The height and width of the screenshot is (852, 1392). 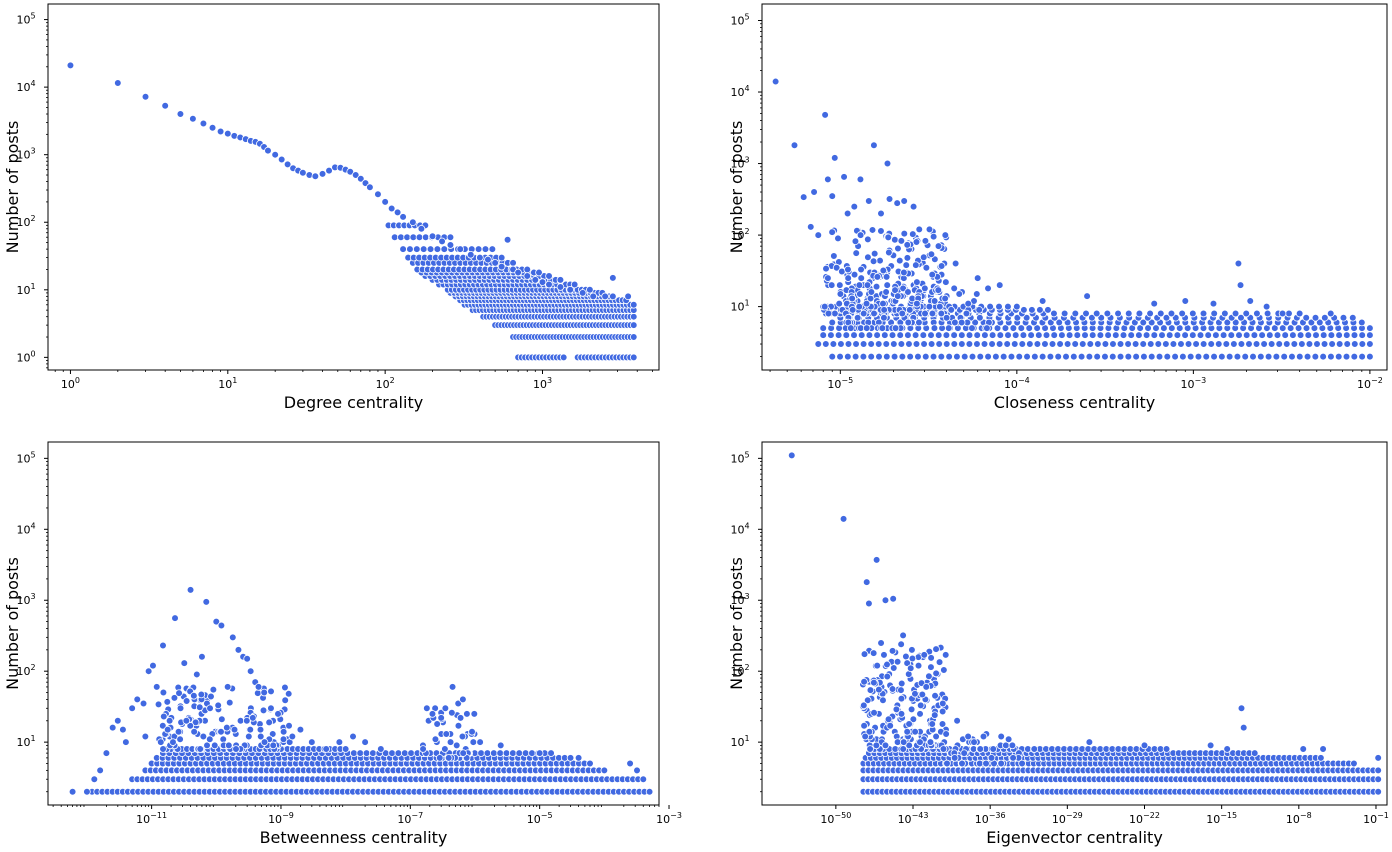 What do you see at coordinates (542, 383) in the screenshot?
I see `x-tick-label: 10³` at bounding box center [542, 383].